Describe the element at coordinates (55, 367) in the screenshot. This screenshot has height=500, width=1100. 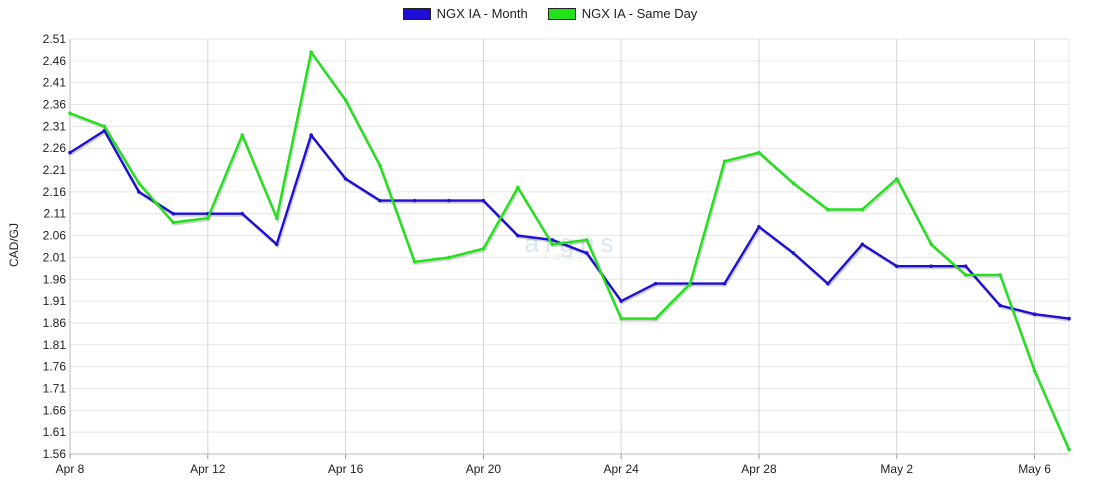
I see `y-tick-label: 1.76` at that location.